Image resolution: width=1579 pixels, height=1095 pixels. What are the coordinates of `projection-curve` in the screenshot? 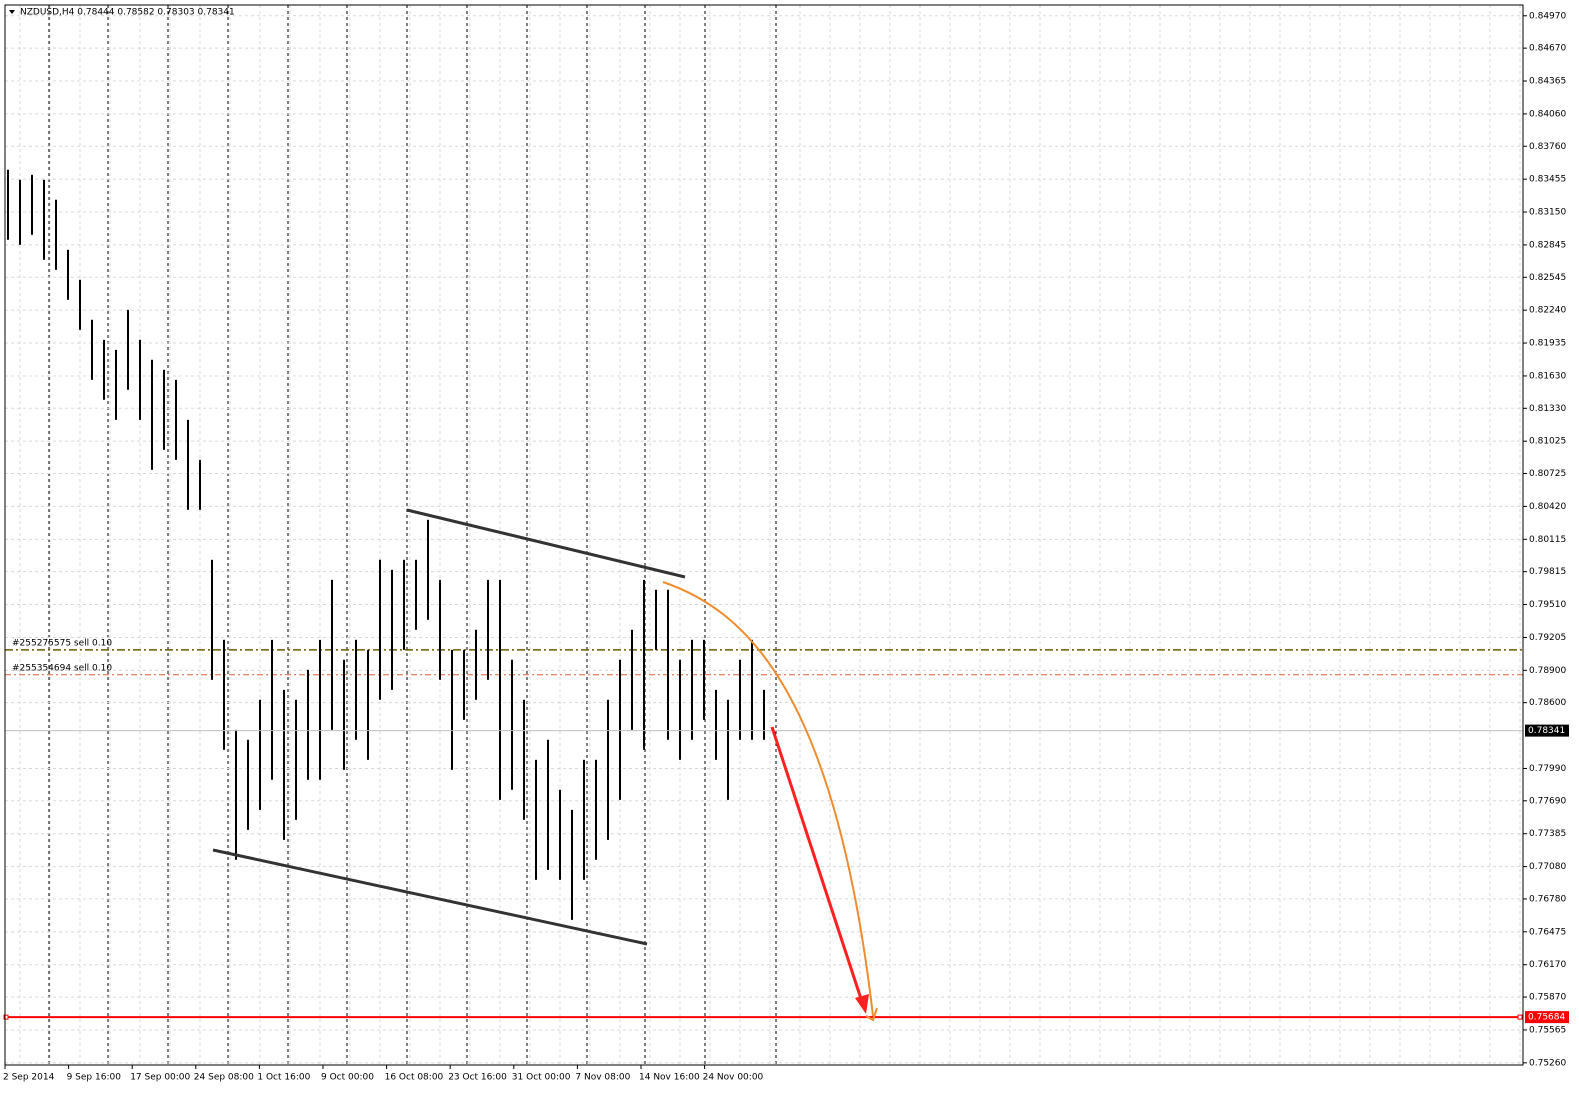 It's located at (768, 799).